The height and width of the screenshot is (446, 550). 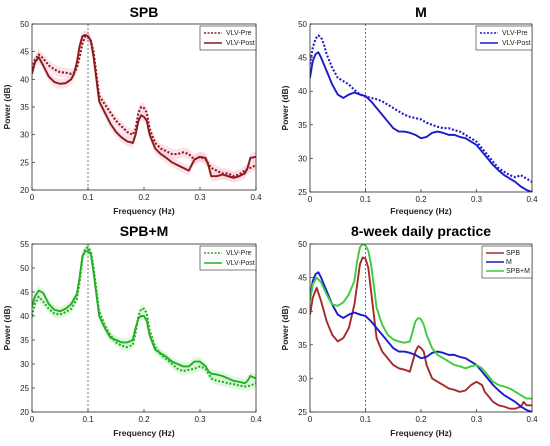 I want to click on y-tick-label: 55, so click(x=24, y=244).